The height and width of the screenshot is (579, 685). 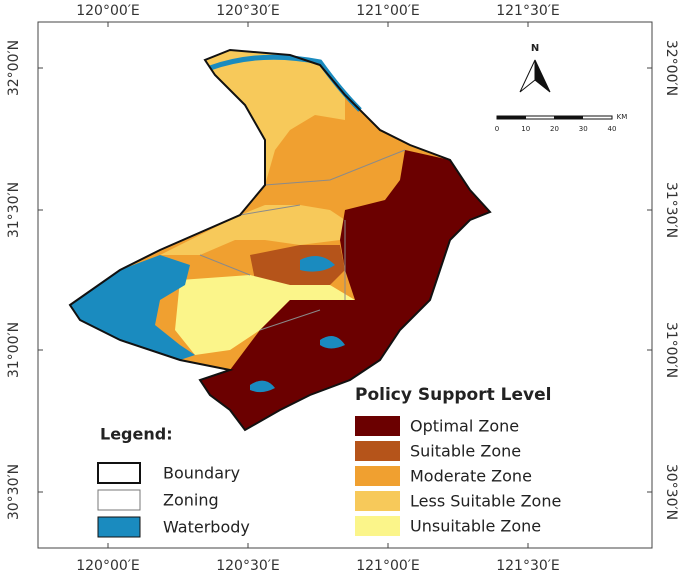 What do you see at coordinates (583, 129) in the screenshot?
I see `scale-label: 30` at bounding box center [583, 129].